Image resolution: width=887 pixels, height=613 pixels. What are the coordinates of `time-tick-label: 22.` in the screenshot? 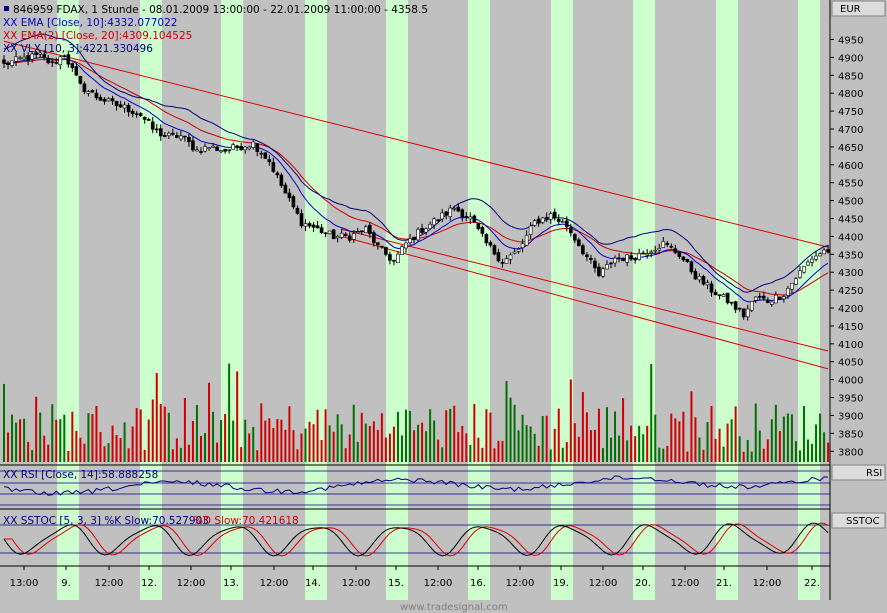 It's located at (812, 583).